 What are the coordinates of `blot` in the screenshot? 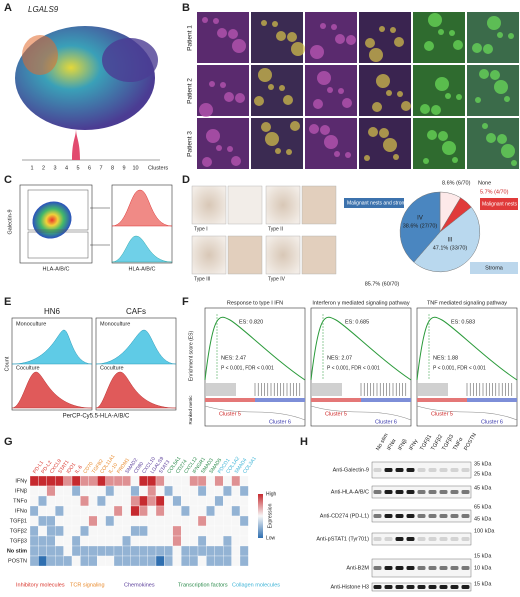 It's located at (421, 539).